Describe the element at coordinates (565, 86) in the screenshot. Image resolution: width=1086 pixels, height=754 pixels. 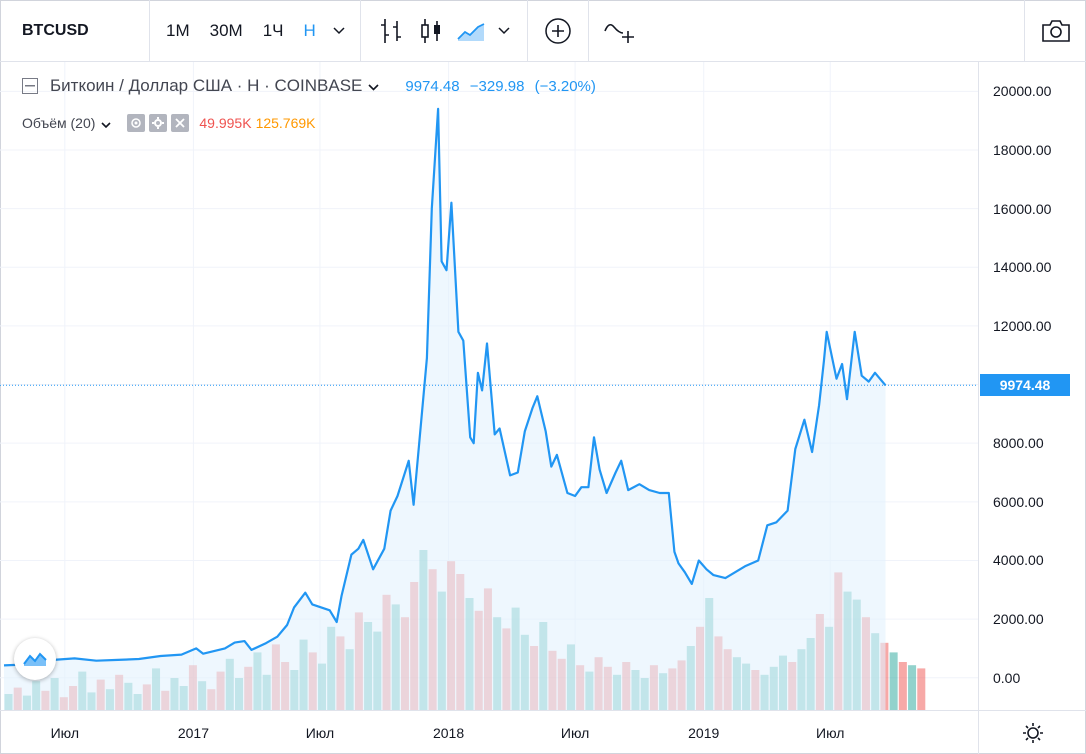
I see `price-change-percent: (−3.20%)` at that location.